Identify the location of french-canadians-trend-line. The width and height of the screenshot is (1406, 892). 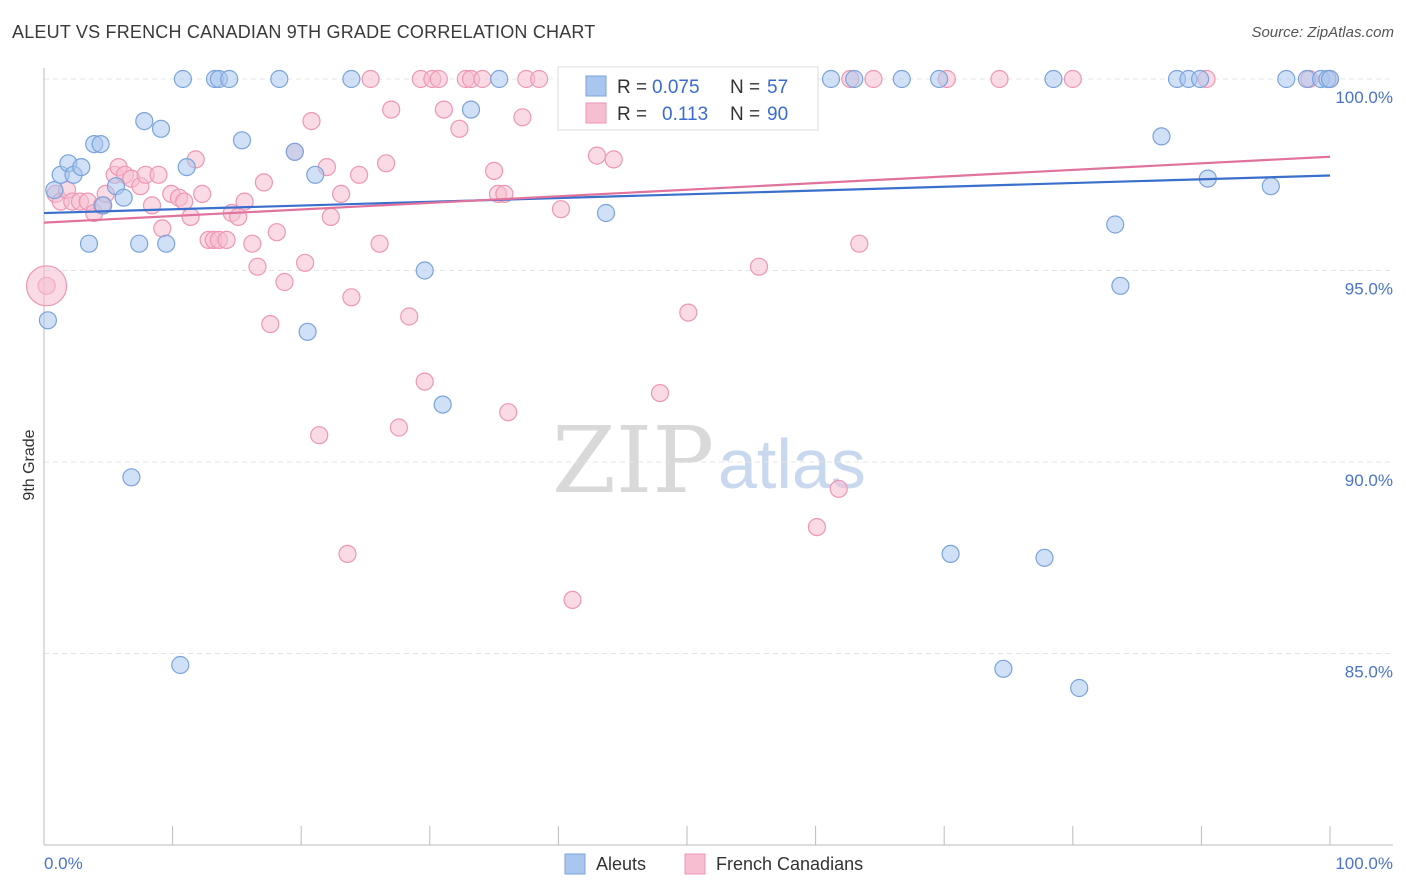
(687, 189).